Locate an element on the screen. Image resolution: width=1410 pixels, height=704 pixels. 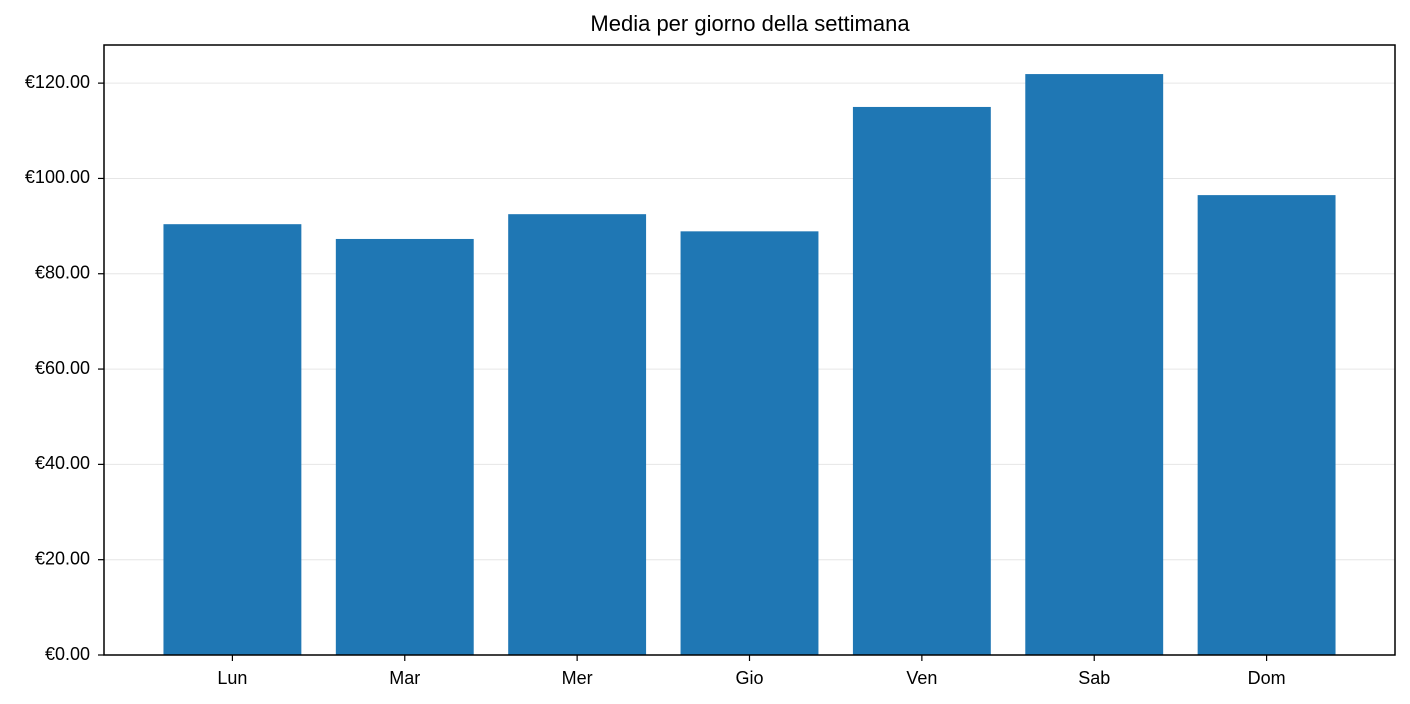
x-tick-label: Sab is located at coordinates (1094, 678).